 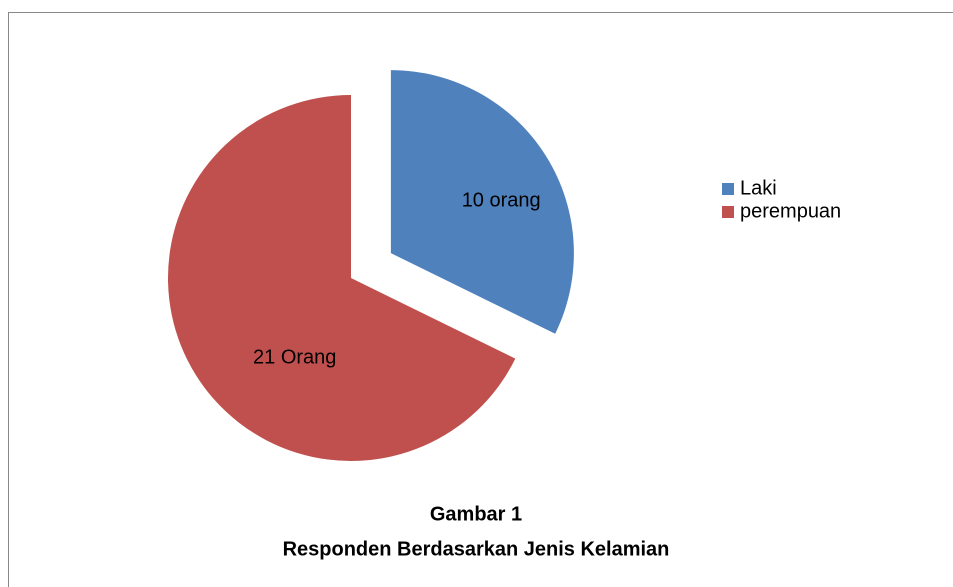 I want to click on data-label: 10 orang, so click(x=501, y=200).